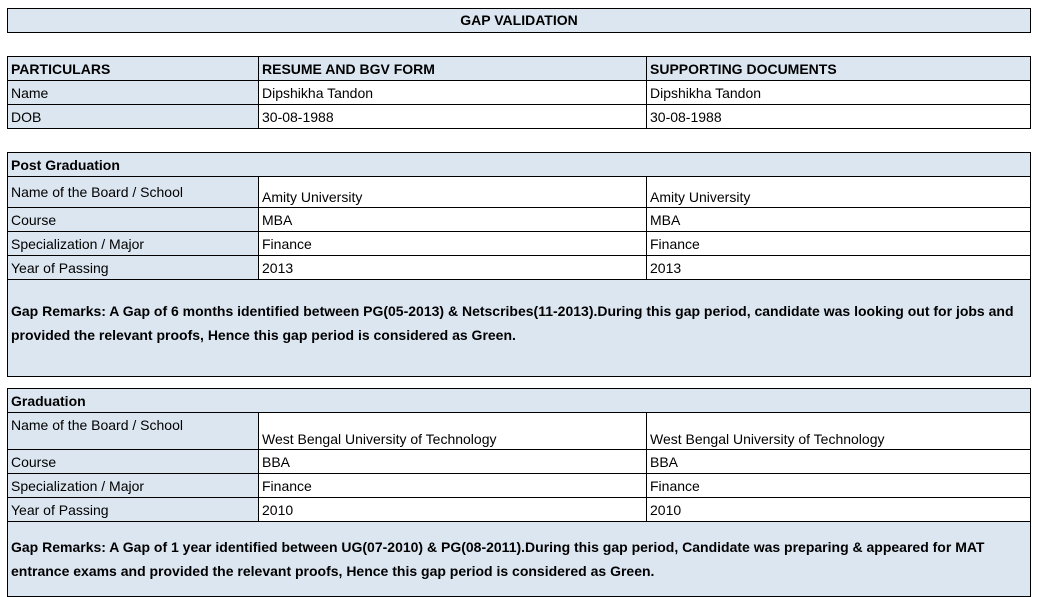 This screenshot has width=1038, height=597. What do you see at coordinates (519, 20) in the screenshot?
I see `page-title: GAP VALIDATION` at bounding box center [519, 20].